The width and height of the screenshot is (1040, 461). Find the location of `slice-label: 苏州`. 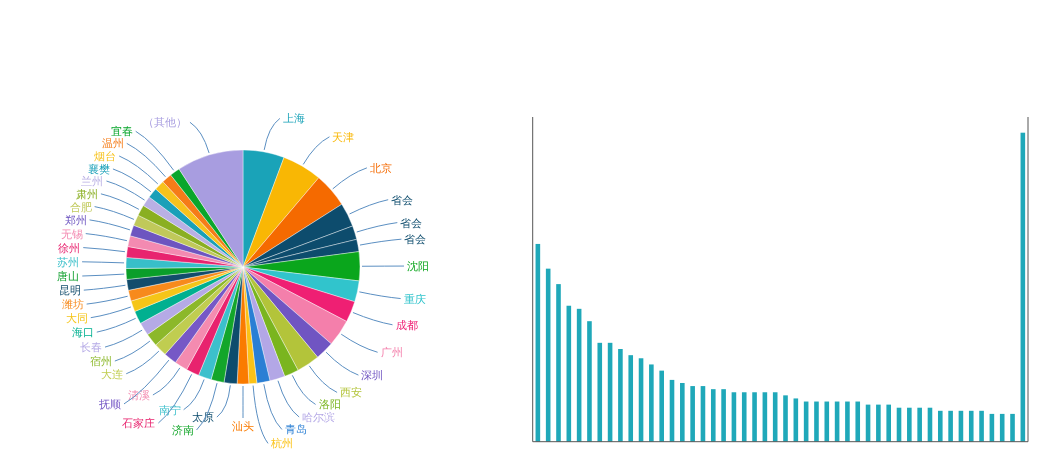

slice-label: 苏州 is located at coordinates (68, 262).